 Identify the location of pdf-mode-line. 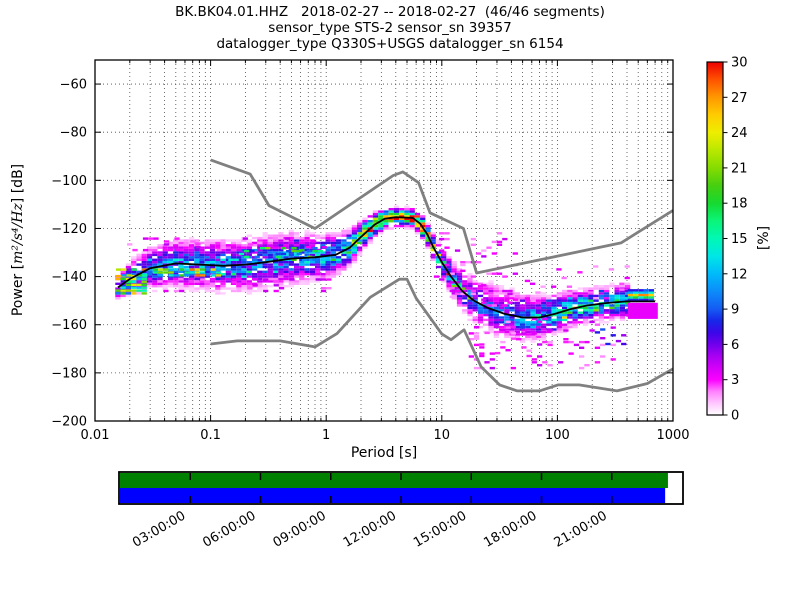
(386, 267).